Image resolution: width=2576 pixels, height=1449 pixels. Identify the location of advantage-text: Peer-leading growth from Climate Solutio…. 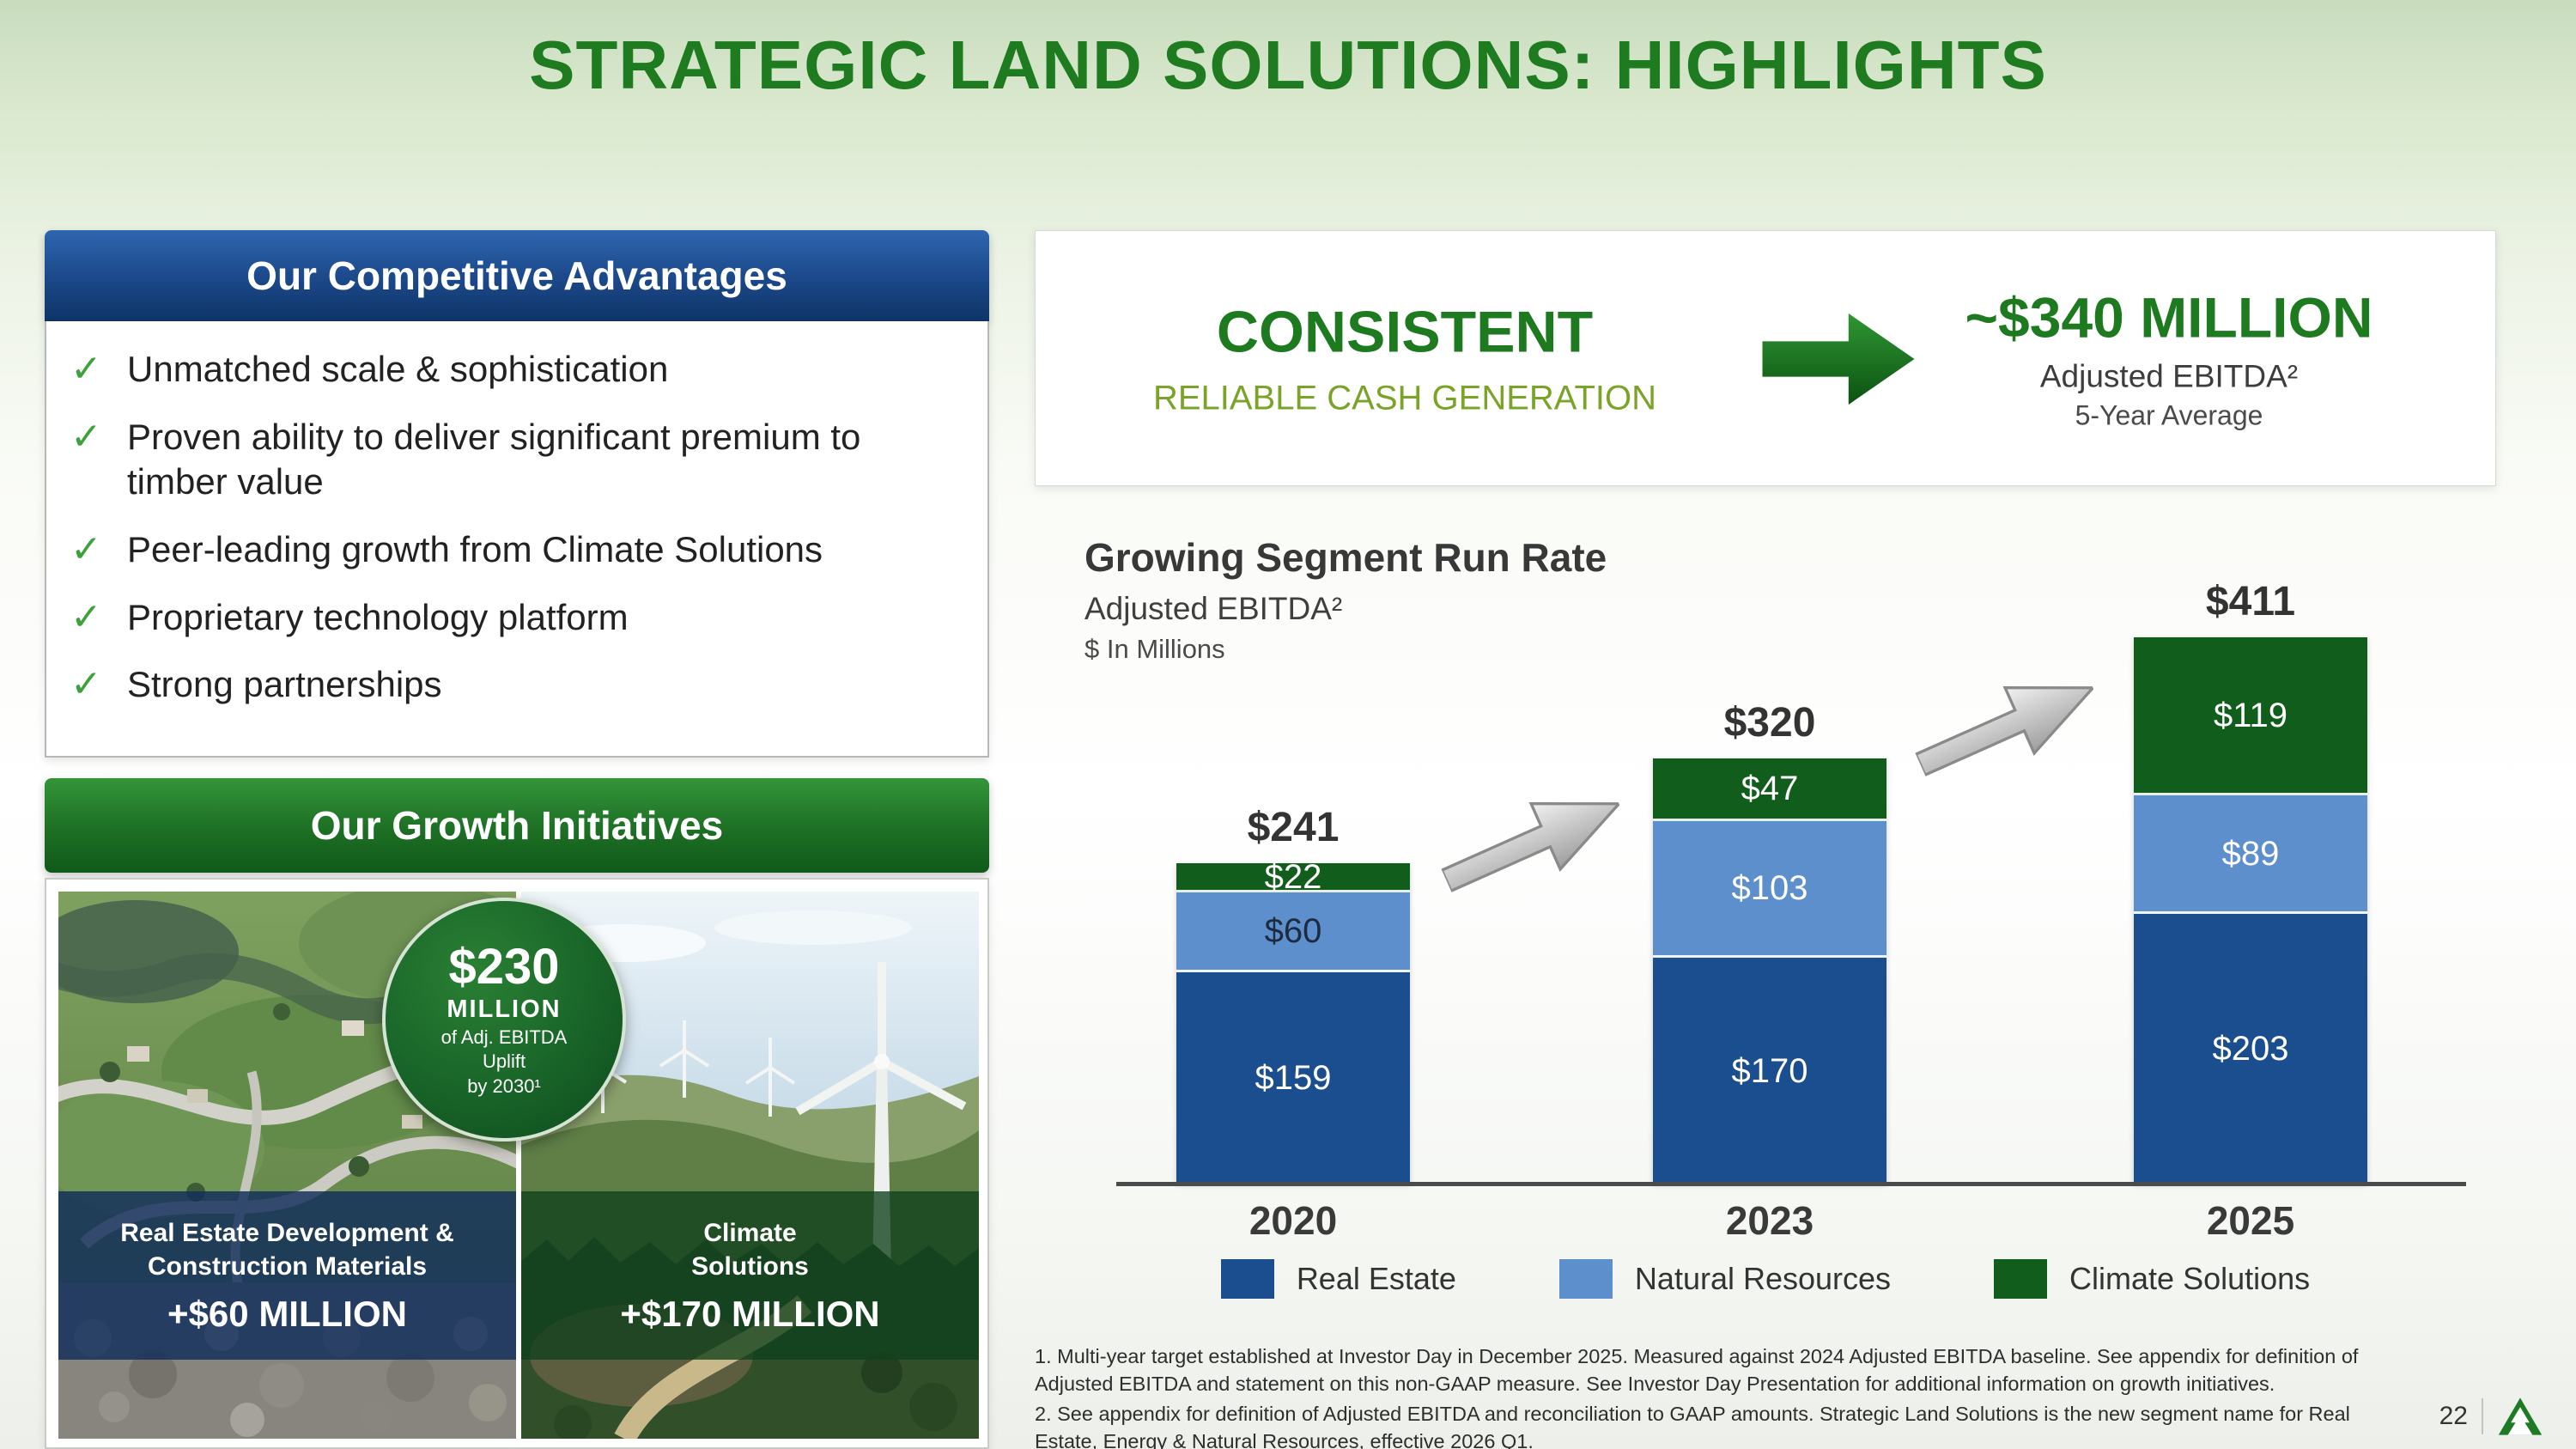
(475, 548).